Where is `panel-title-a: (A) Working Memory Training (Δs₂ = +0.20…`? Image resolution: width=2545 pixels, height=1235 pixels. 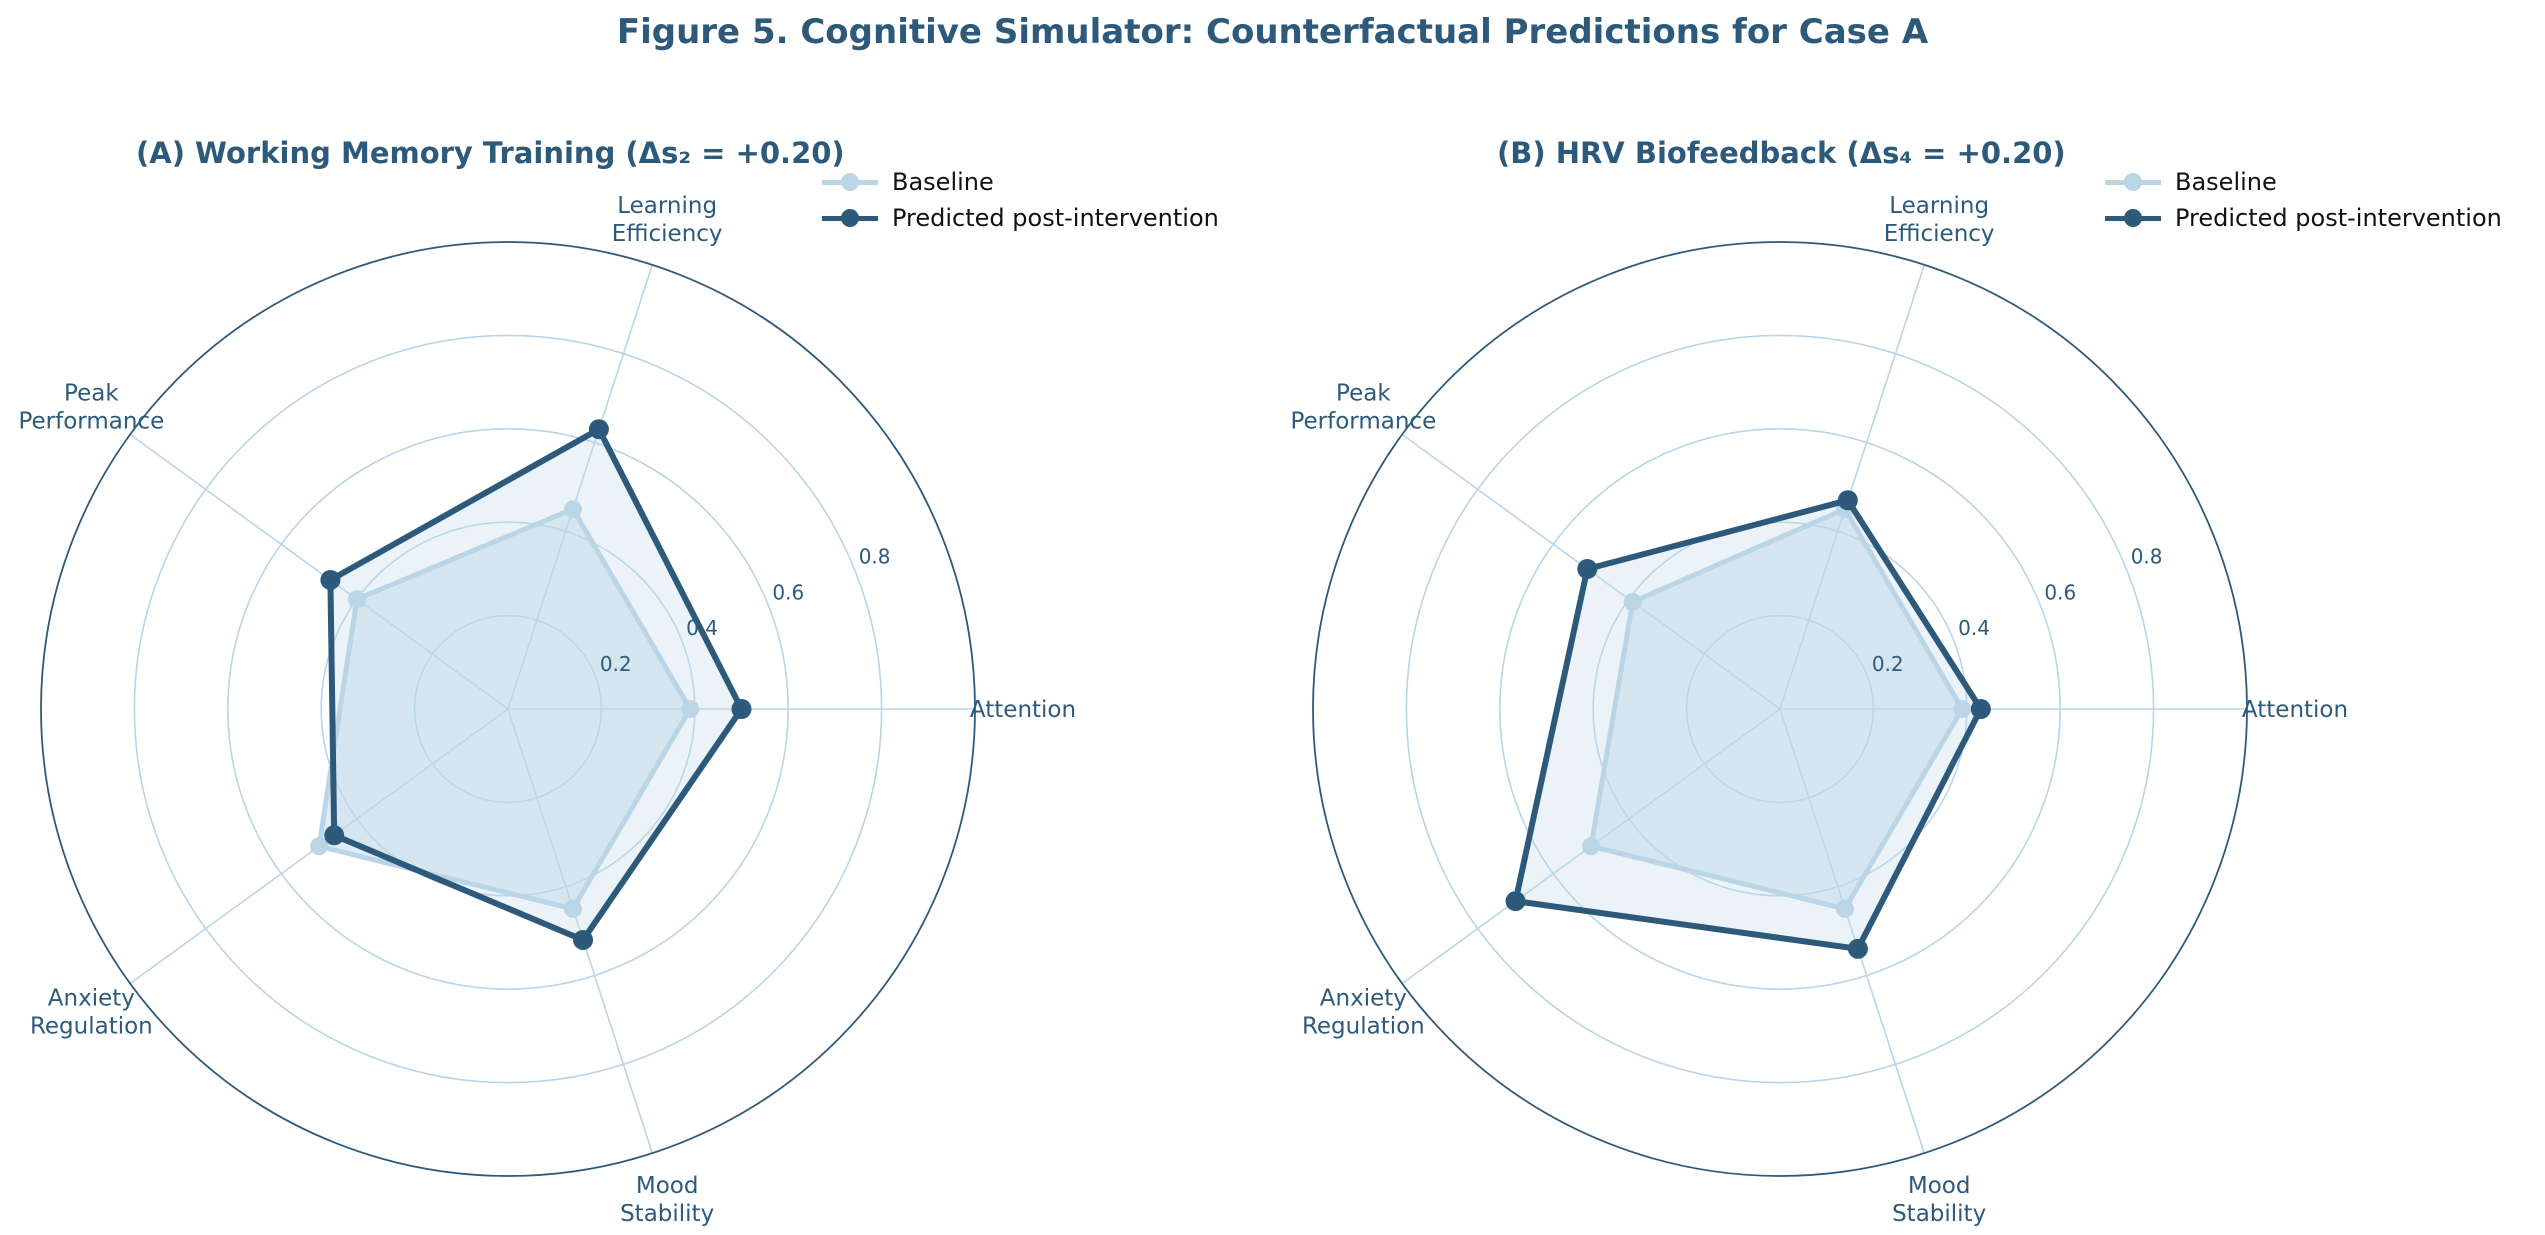
panel-title-a: (A) Working Memory Training (Δs₂ = +0.20… is located at coordinates (490, 153).